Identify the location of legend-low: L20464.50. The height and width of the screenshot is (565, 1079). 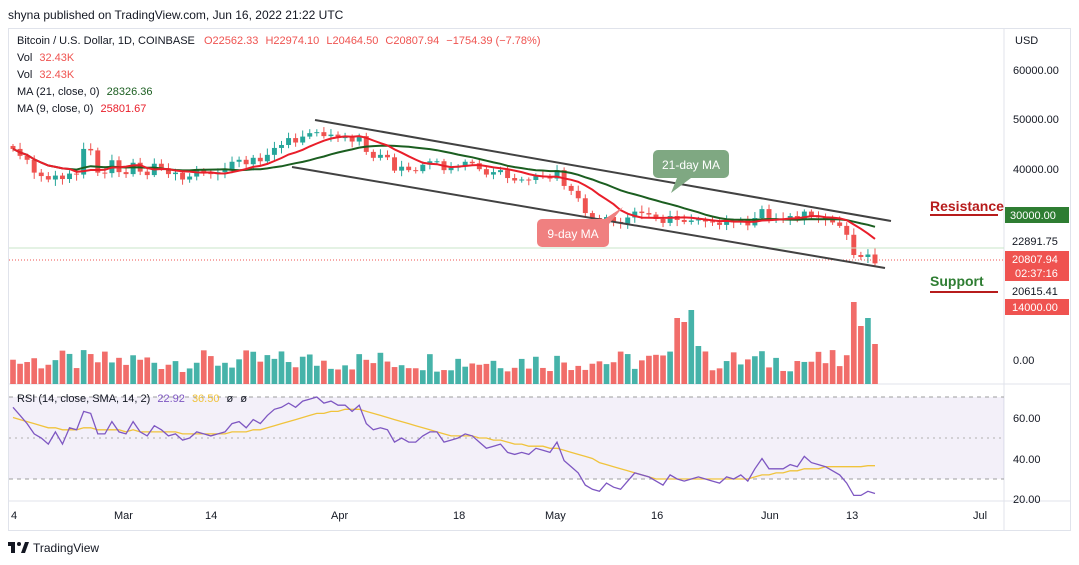
(352, 41).